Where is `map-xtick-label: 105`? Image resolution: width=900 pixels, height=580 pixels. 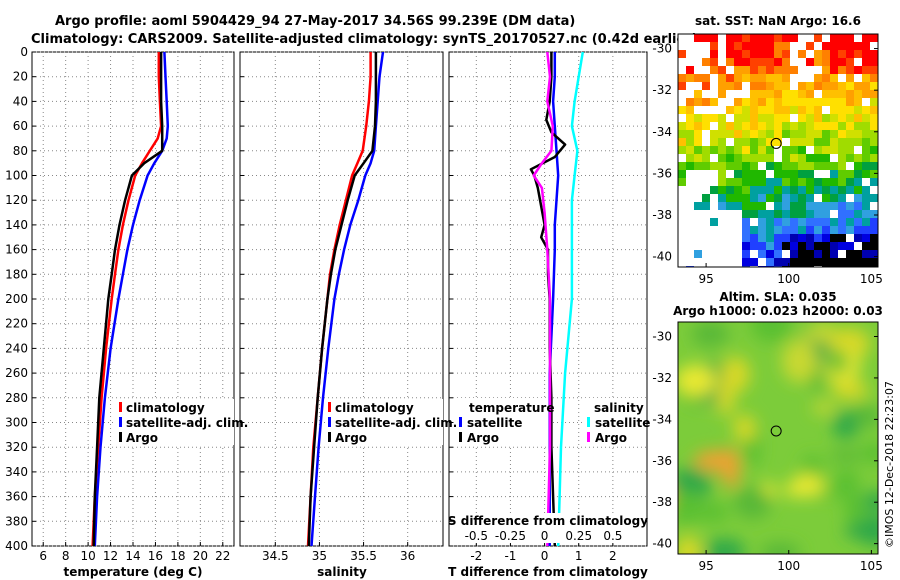
map-xtick-label: 105 is located at coordinates (871, 566).